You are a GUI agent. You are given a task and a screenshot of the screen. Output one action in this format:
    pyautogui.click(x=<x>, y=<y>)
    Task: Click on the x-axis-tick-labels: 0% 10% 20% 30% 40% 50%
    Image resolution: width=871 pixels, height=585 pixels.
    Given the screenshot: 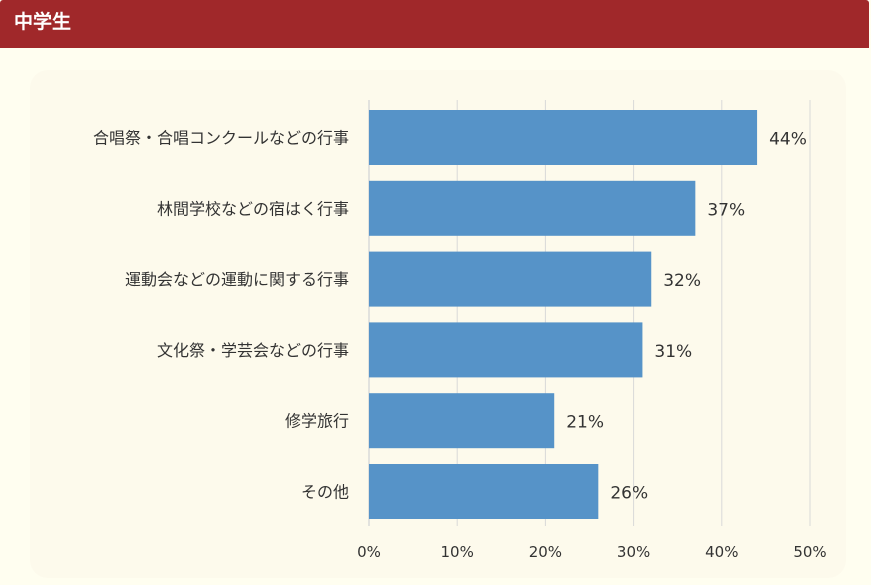 What is the action you would take?
    pyautogui.click(x=592, y=552)
    